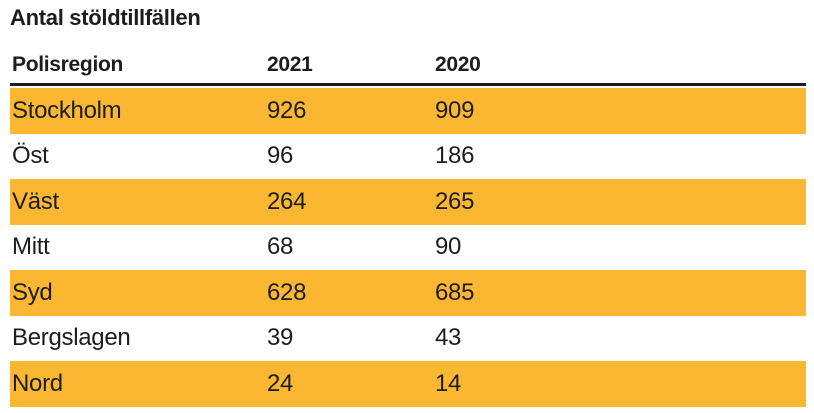 The width and height of the screenshot is (814, 413). What do you see at coordinates (280, 247) in the screenshot?
I see `cell-2021-value: 68` at bounding box center [280, 247].